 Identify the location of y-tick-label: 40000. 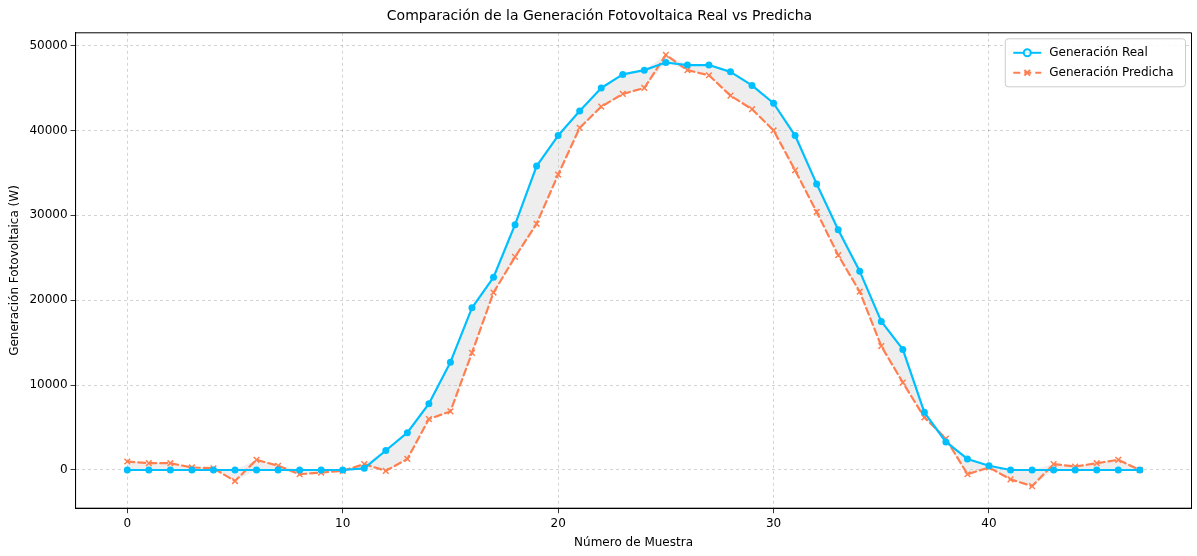
(48, 129).